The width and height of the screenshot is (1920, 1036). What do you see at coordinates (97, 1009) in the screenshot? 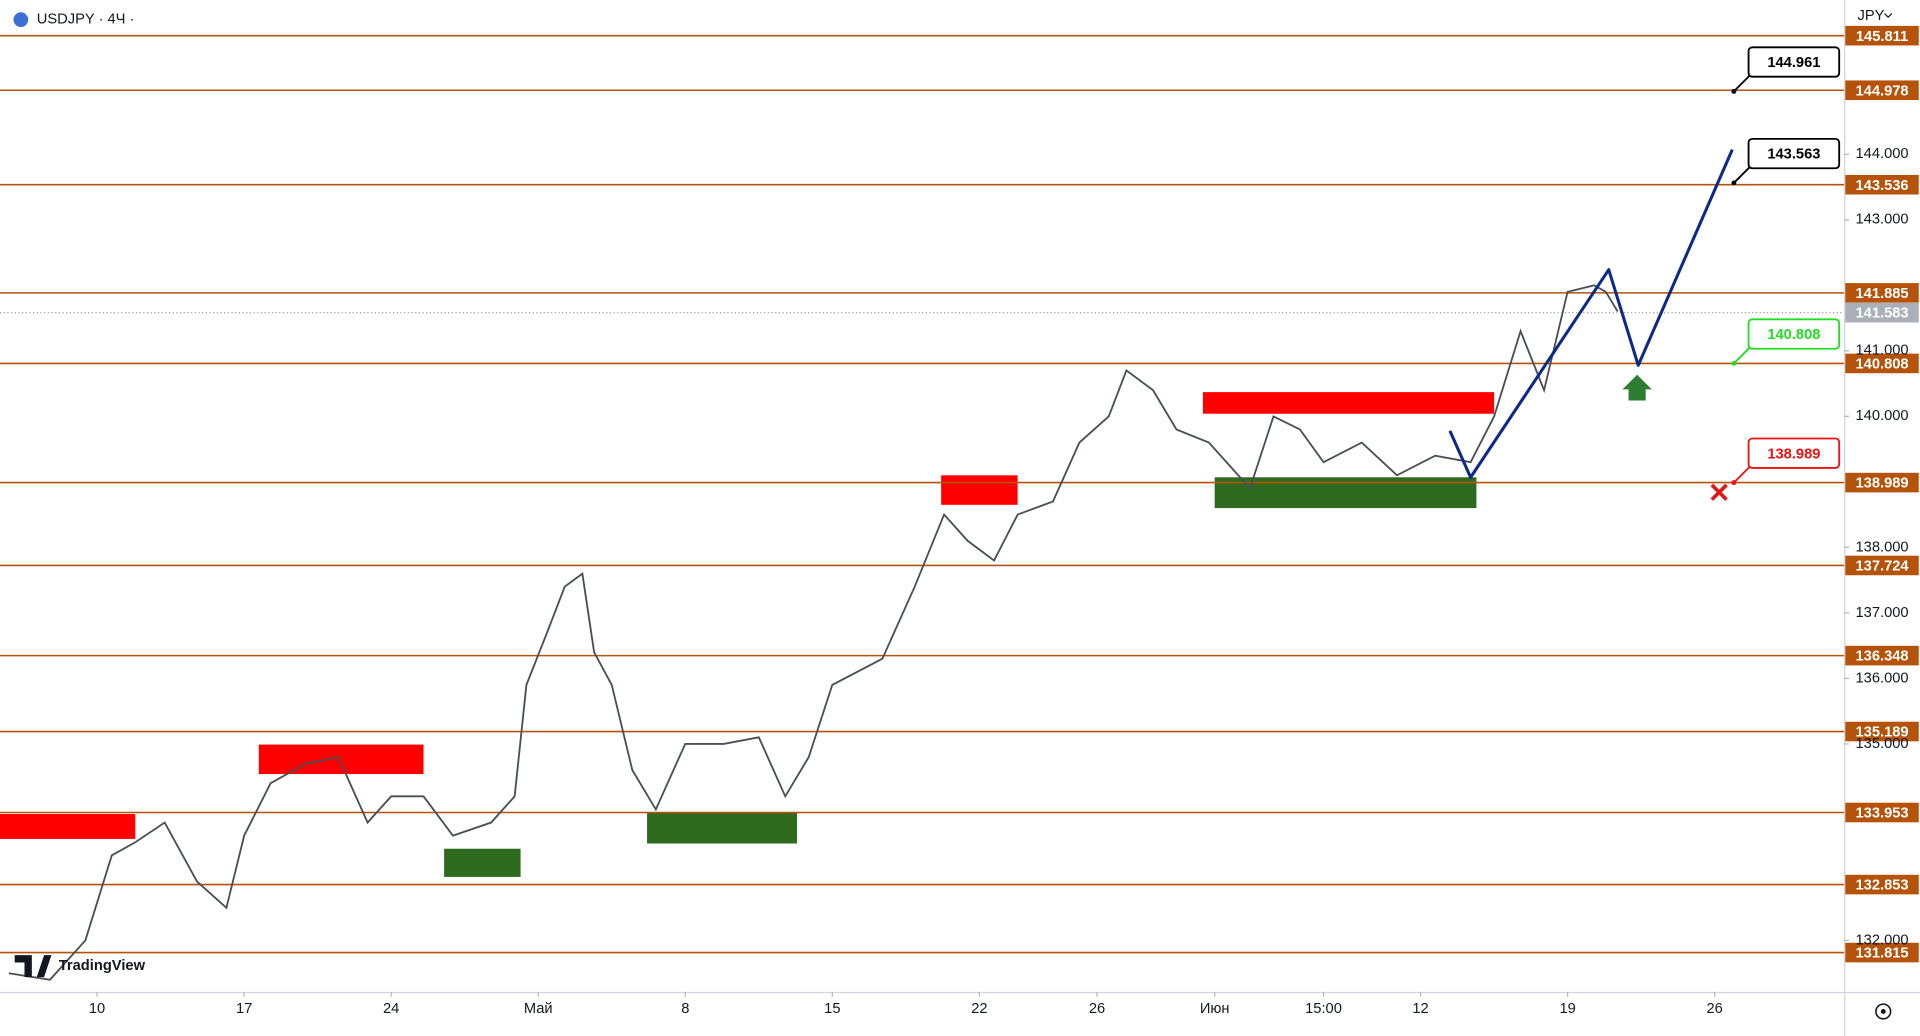
I see `x-tick-label: 10` at bounding box center [97, 1009].